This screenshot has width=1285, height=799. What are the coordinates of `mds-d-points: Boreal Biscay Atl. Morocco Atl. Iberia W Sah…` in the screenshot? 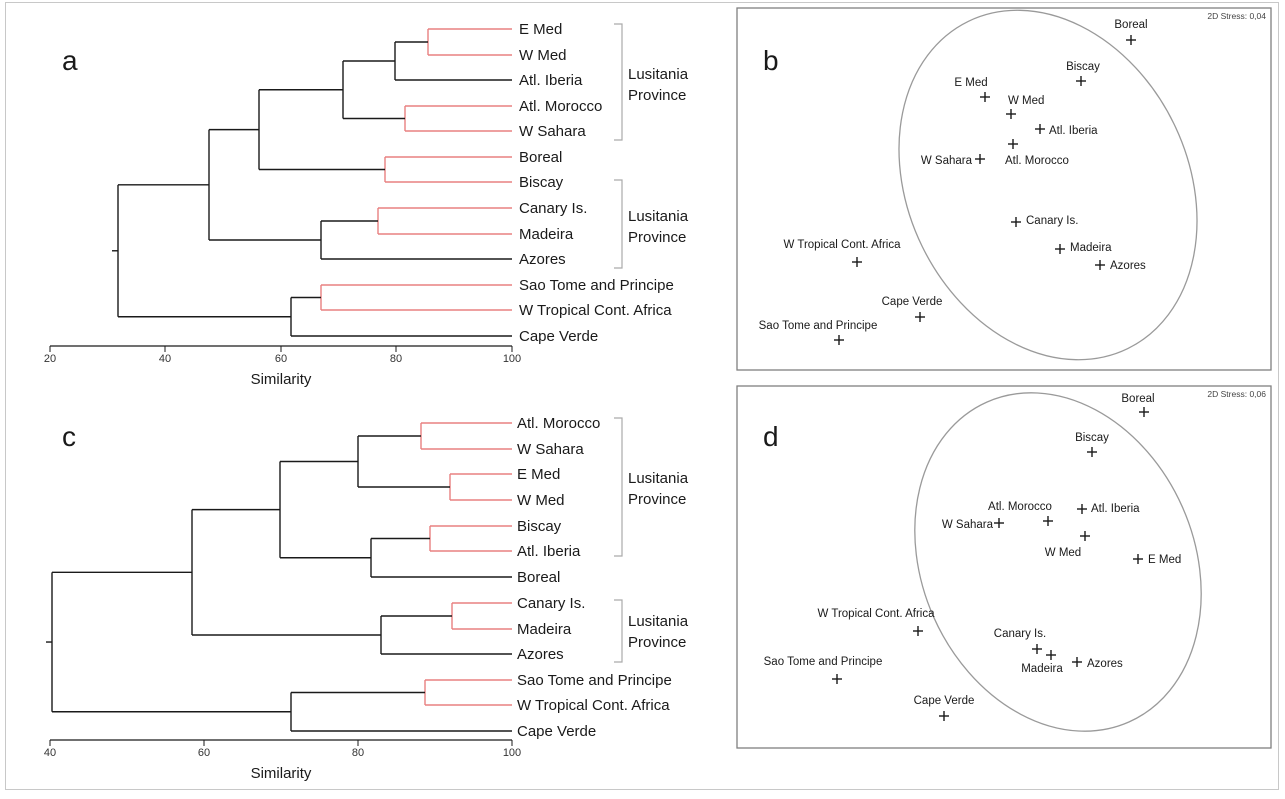 It's located at (972, 557).